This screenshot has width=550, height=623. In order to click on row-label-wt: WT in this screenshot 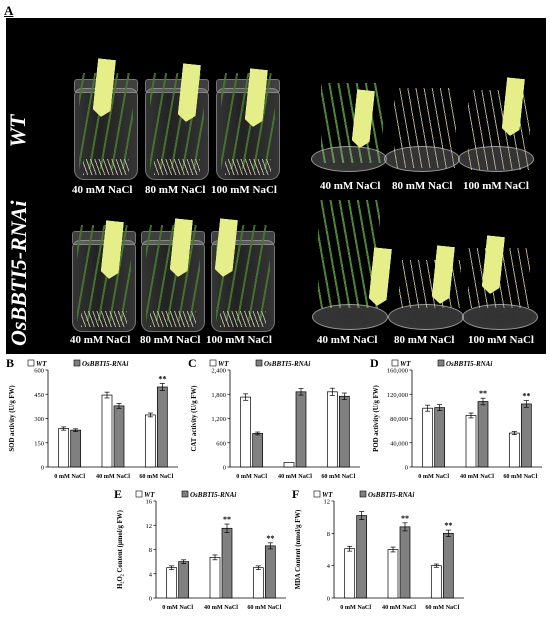, I will do `click(17, 131)`.